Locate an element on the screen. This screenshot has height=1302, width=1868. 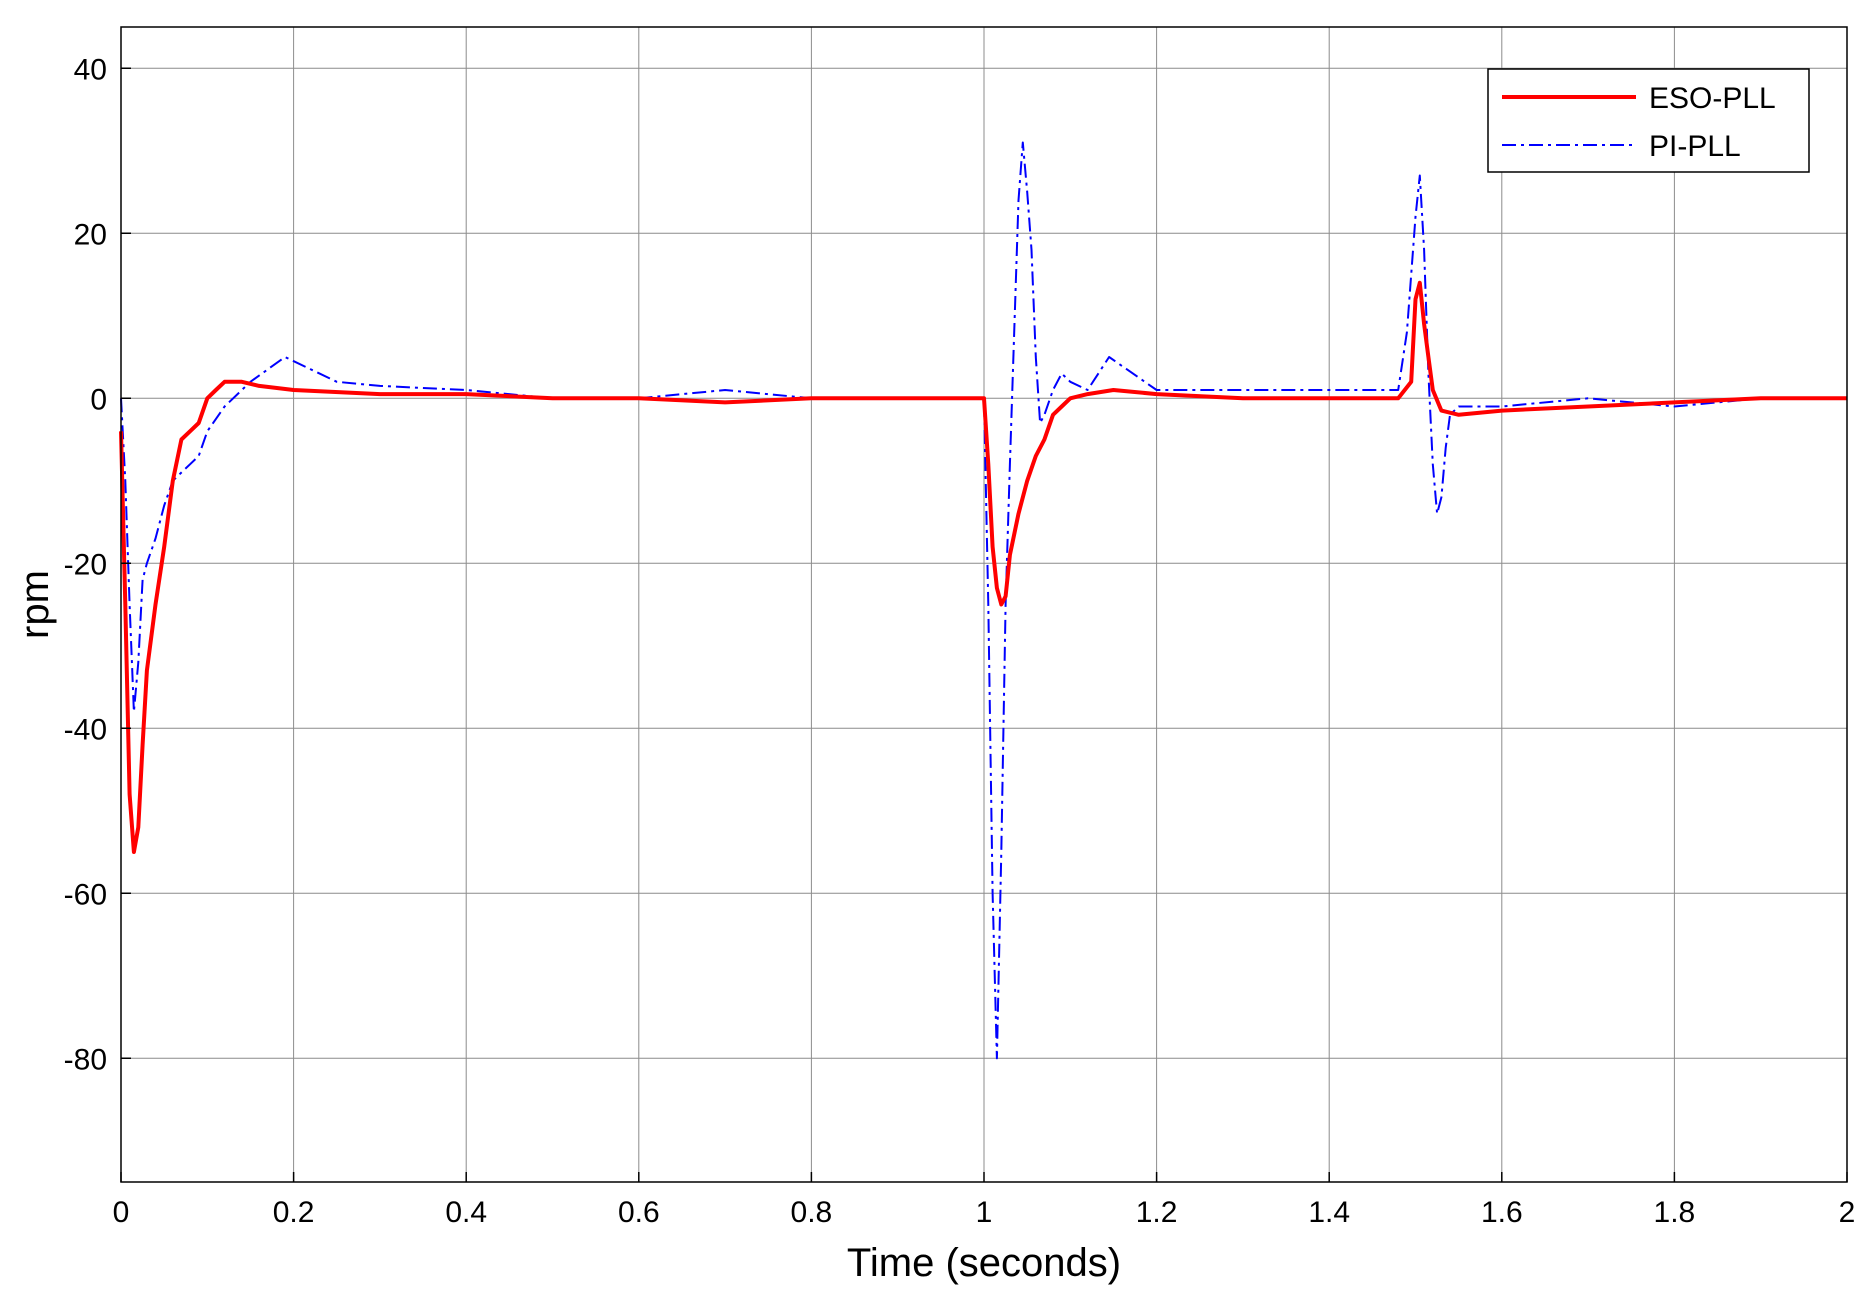
x-tick-label: 2 is located at coordinates (1847, 1212).